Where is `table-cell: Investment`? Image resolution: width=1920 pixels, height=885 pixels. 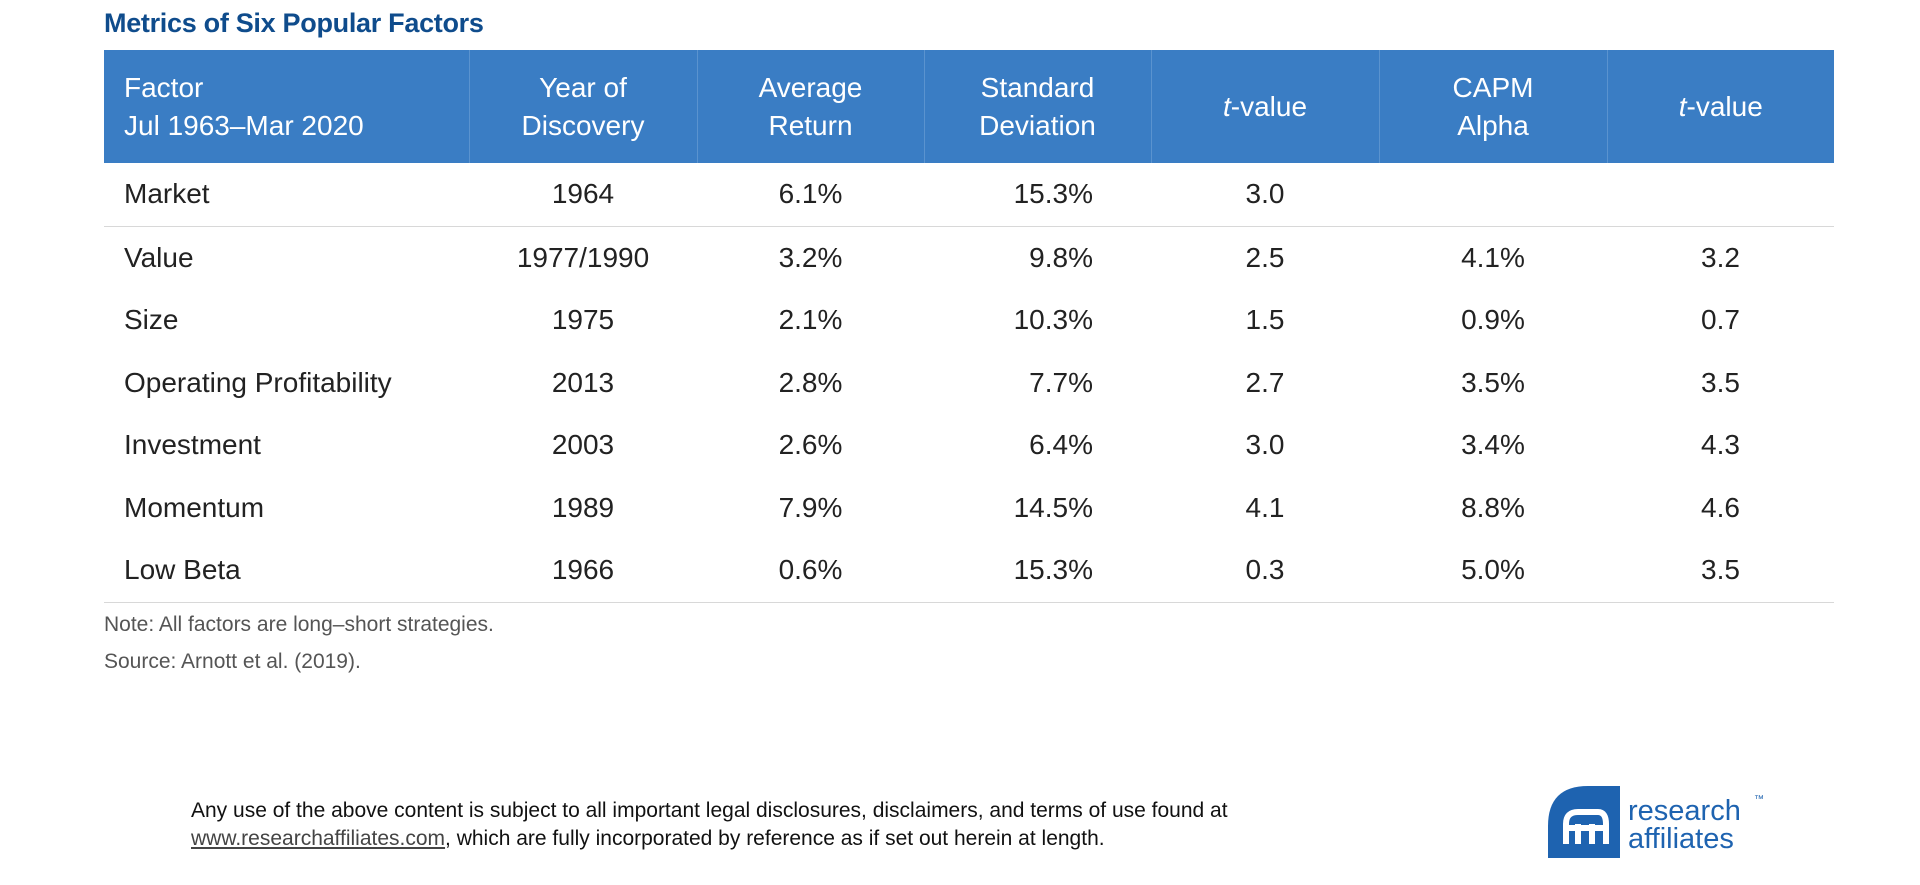 table-cell: Investment is located at coordinates (192, 445).